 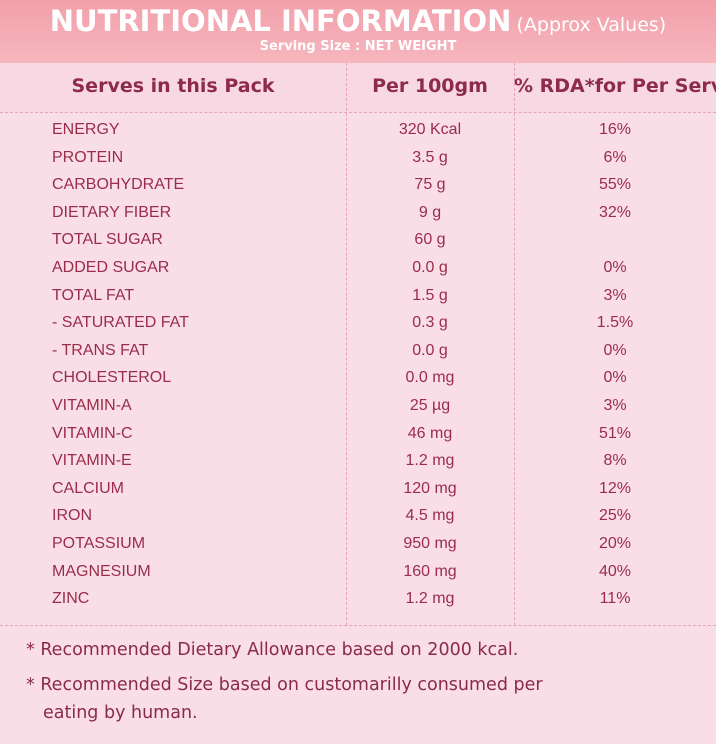 I want to click on nutrient-name: CHOLESTEROL, so click(x=112, y=378).